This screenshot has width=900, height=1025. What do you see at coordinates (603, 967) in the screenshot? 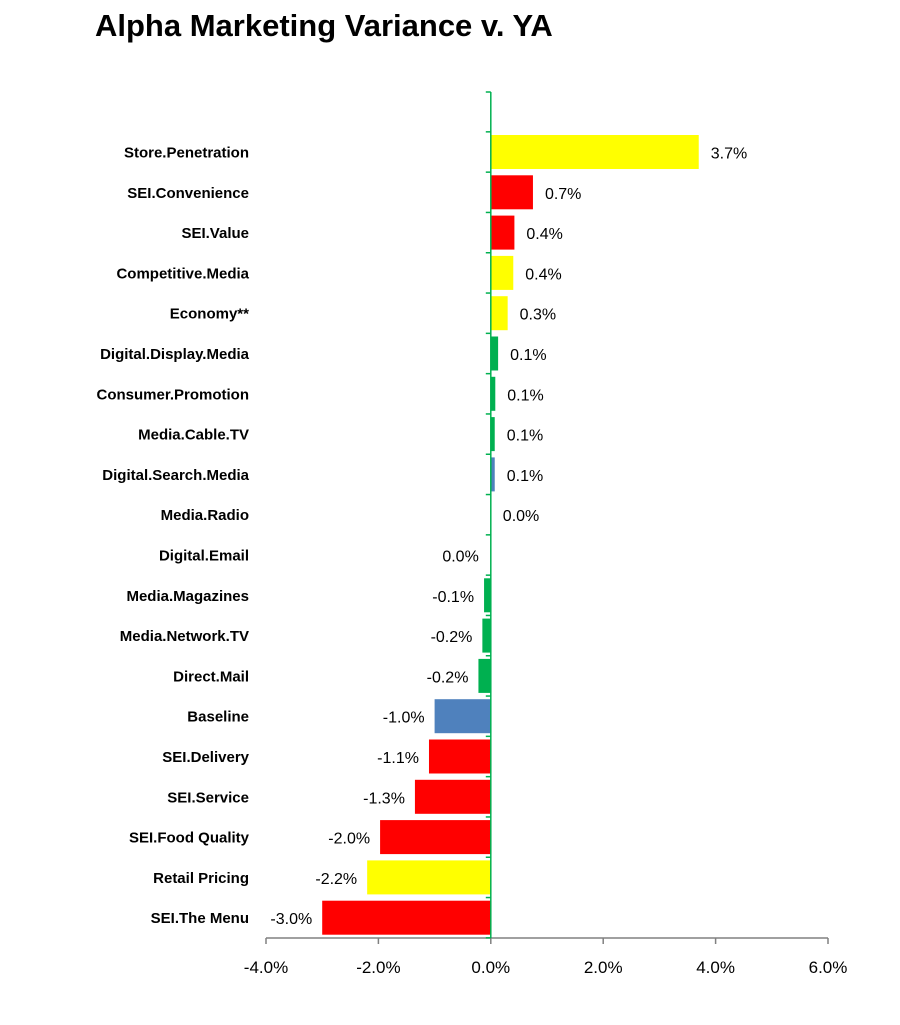
I see `x-tick-label: 2.0%` at bounding box center [603, 967].